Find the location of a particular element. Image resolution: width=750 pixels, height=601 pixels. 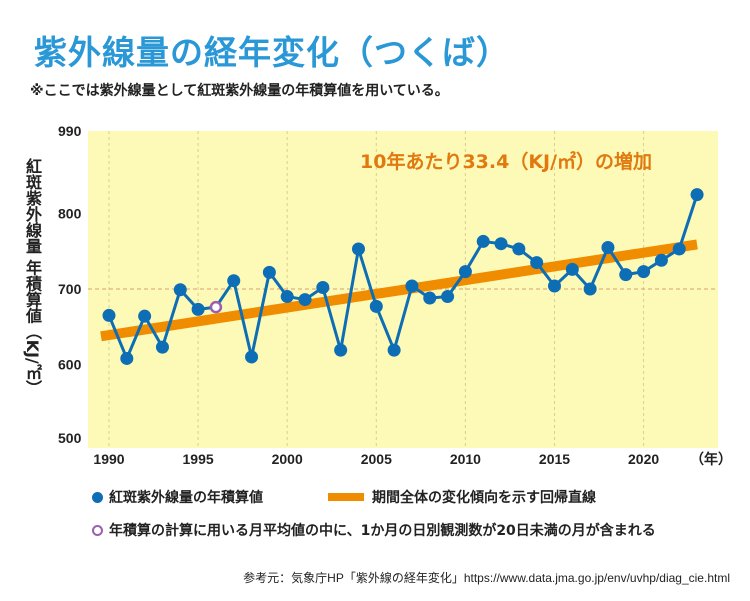

data-point-incomplete is located at coordinates (216, 307).